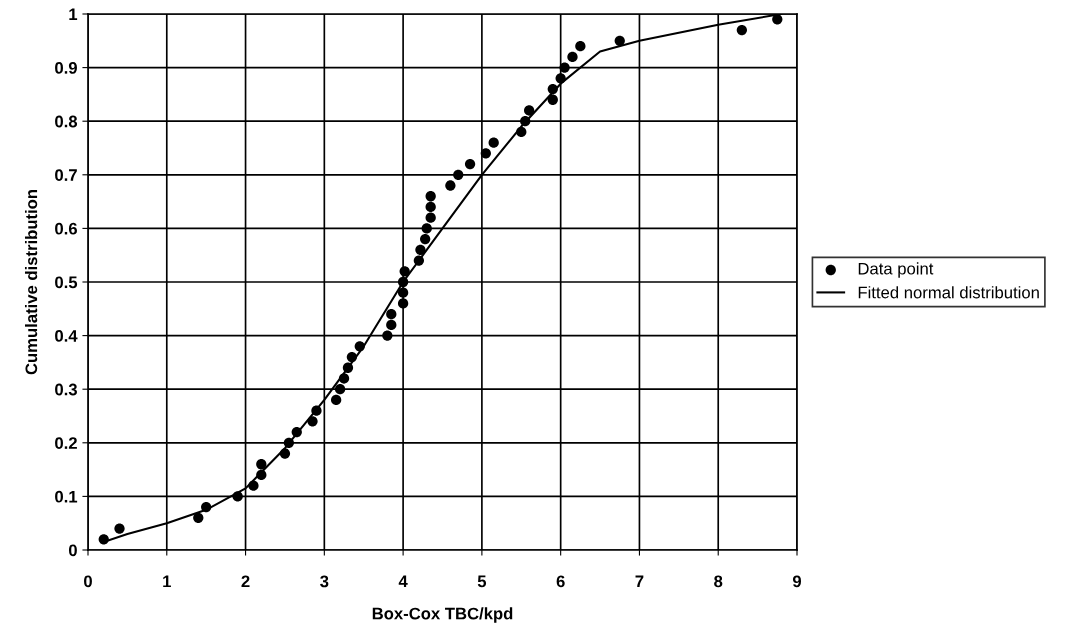 The height and width of the screenshot is (634, 1078). Describe the element at coordinates (560, 581) in the screenshot. I see `x-tick-label: 6` at that location.